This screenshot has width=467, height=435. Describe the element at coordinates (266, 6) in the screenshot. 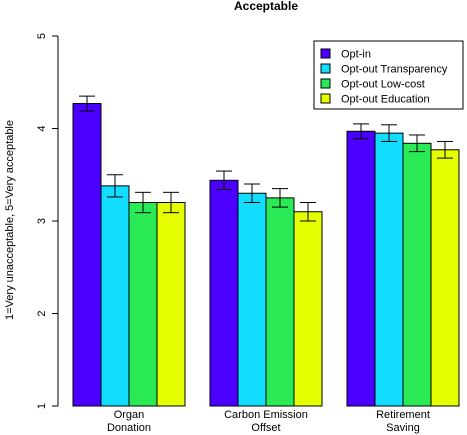

I see `chart-title: Acceptable` at that location.